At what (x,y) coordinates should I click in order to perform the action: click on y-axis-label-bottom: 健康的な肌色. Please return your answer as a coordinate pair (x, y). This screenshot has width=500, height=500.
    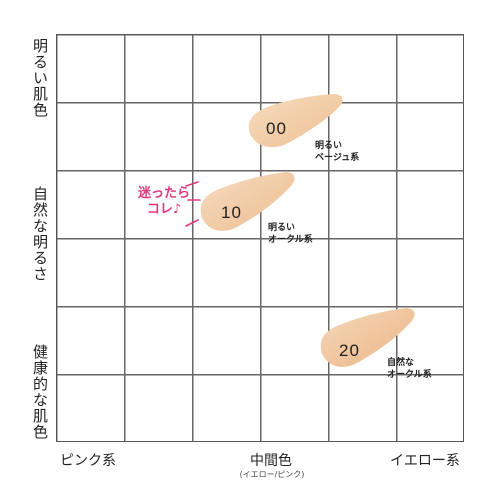
    Looking at the image, I should click on (40, 392).